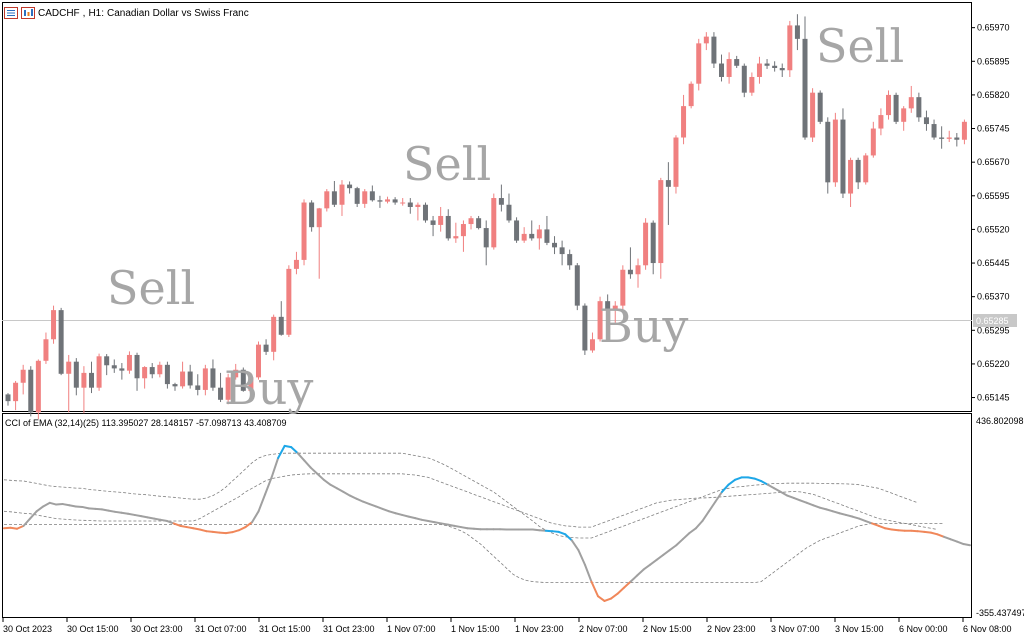 The width and height of the screenshot is (1024, 640). What do you see at coordinates (993, 196) in the screenshot?
I see `price-tick-label: 0.65595` at bounding box center [993, 196].